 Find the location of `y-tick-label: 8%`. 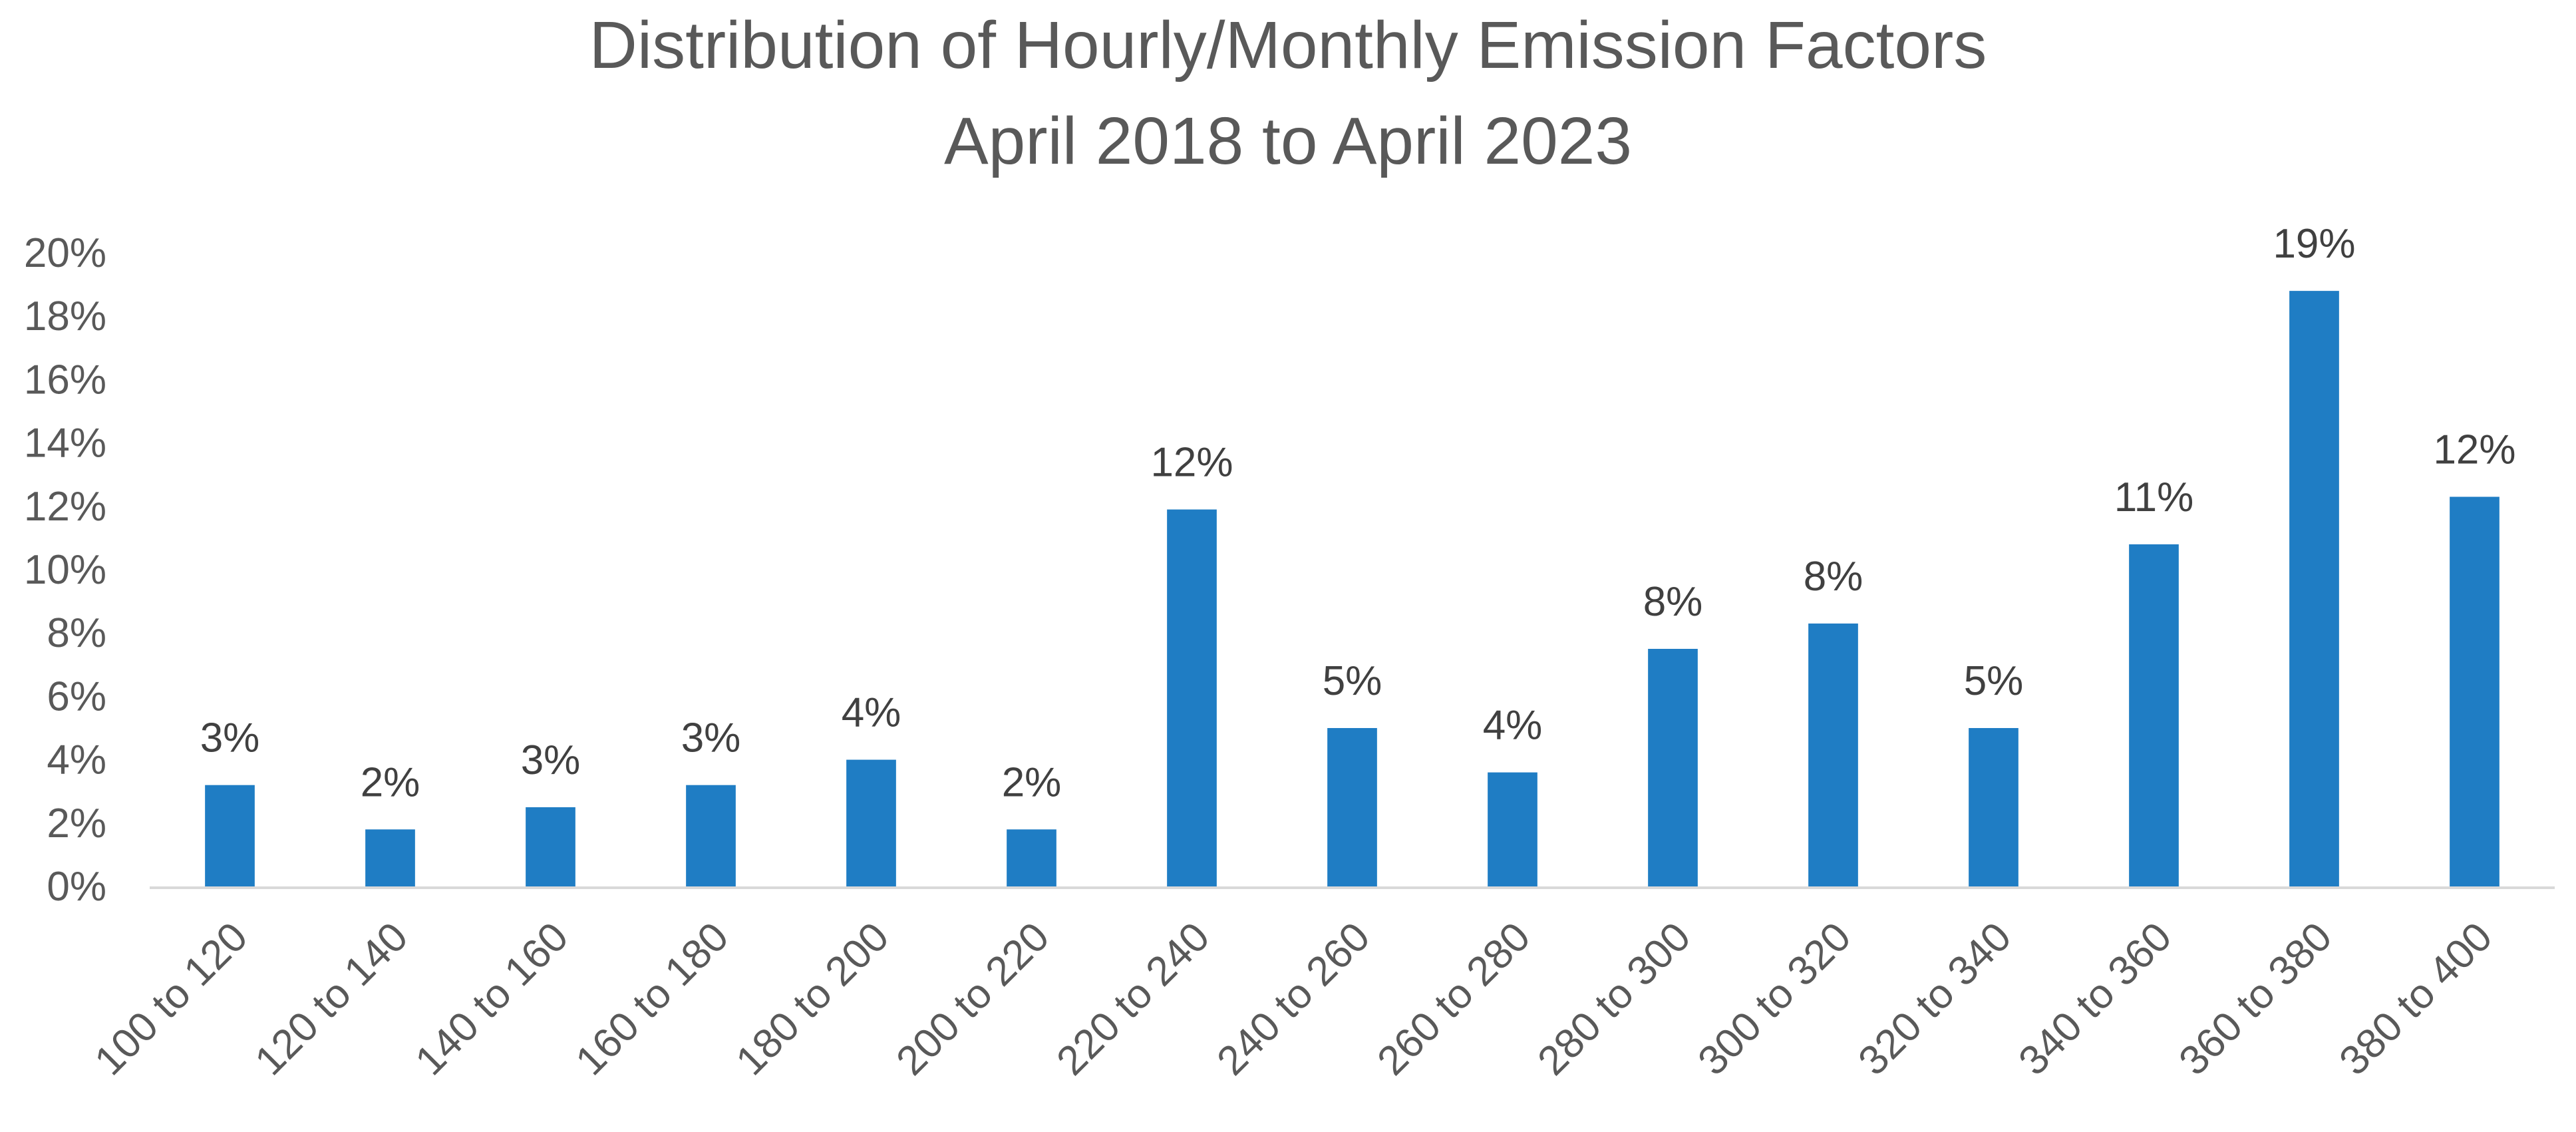

y-tick-label: 8% is located at coordinates (76, 633).